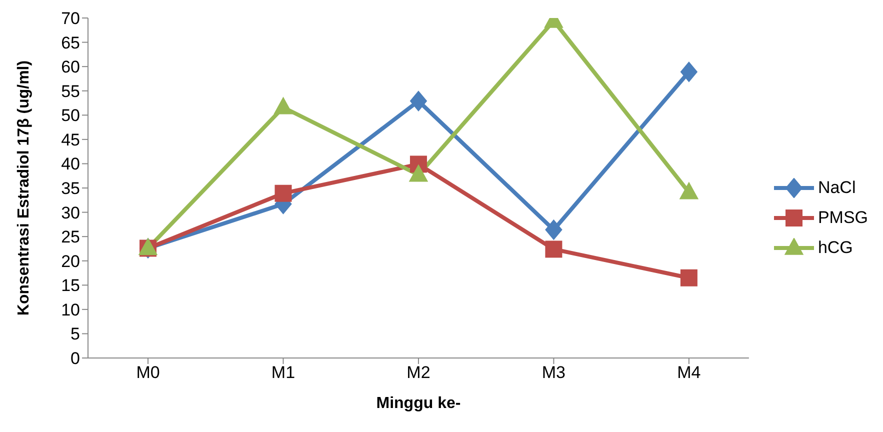  What do you see at coordinates (835, 248) in the screenshot?
I see `legend-label: hCG` at bounding box center [835, 248].